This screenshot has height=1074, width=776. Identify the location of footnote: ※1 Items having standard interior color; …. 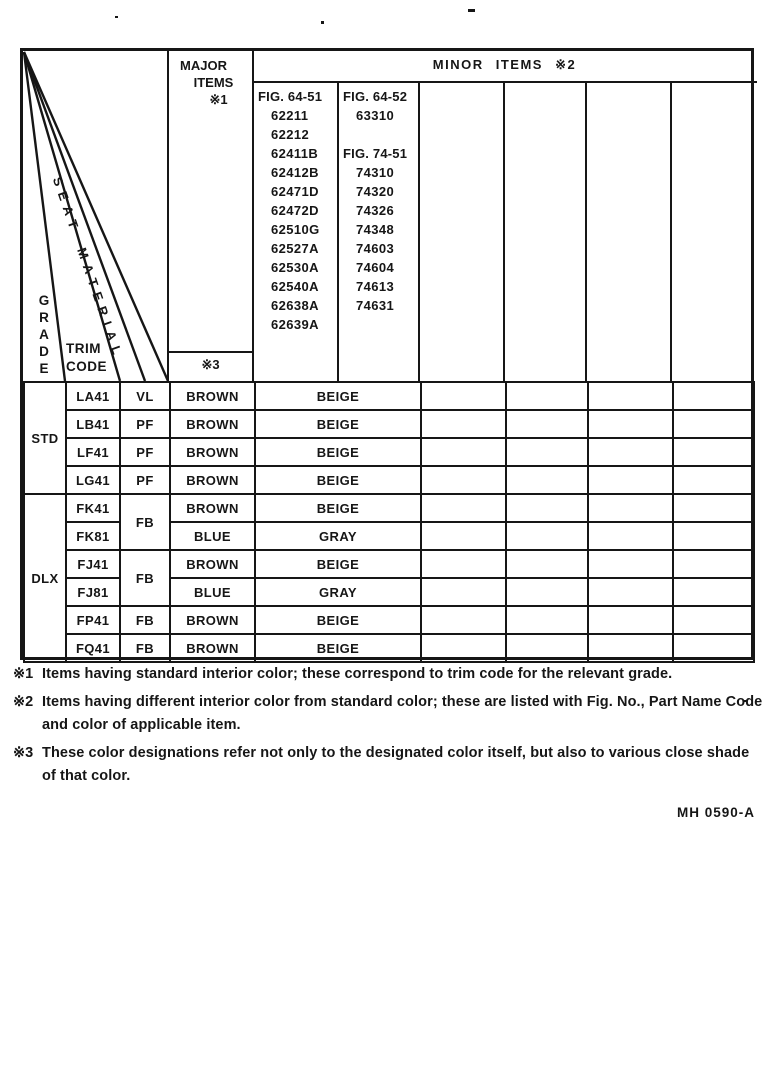
(388, 674).